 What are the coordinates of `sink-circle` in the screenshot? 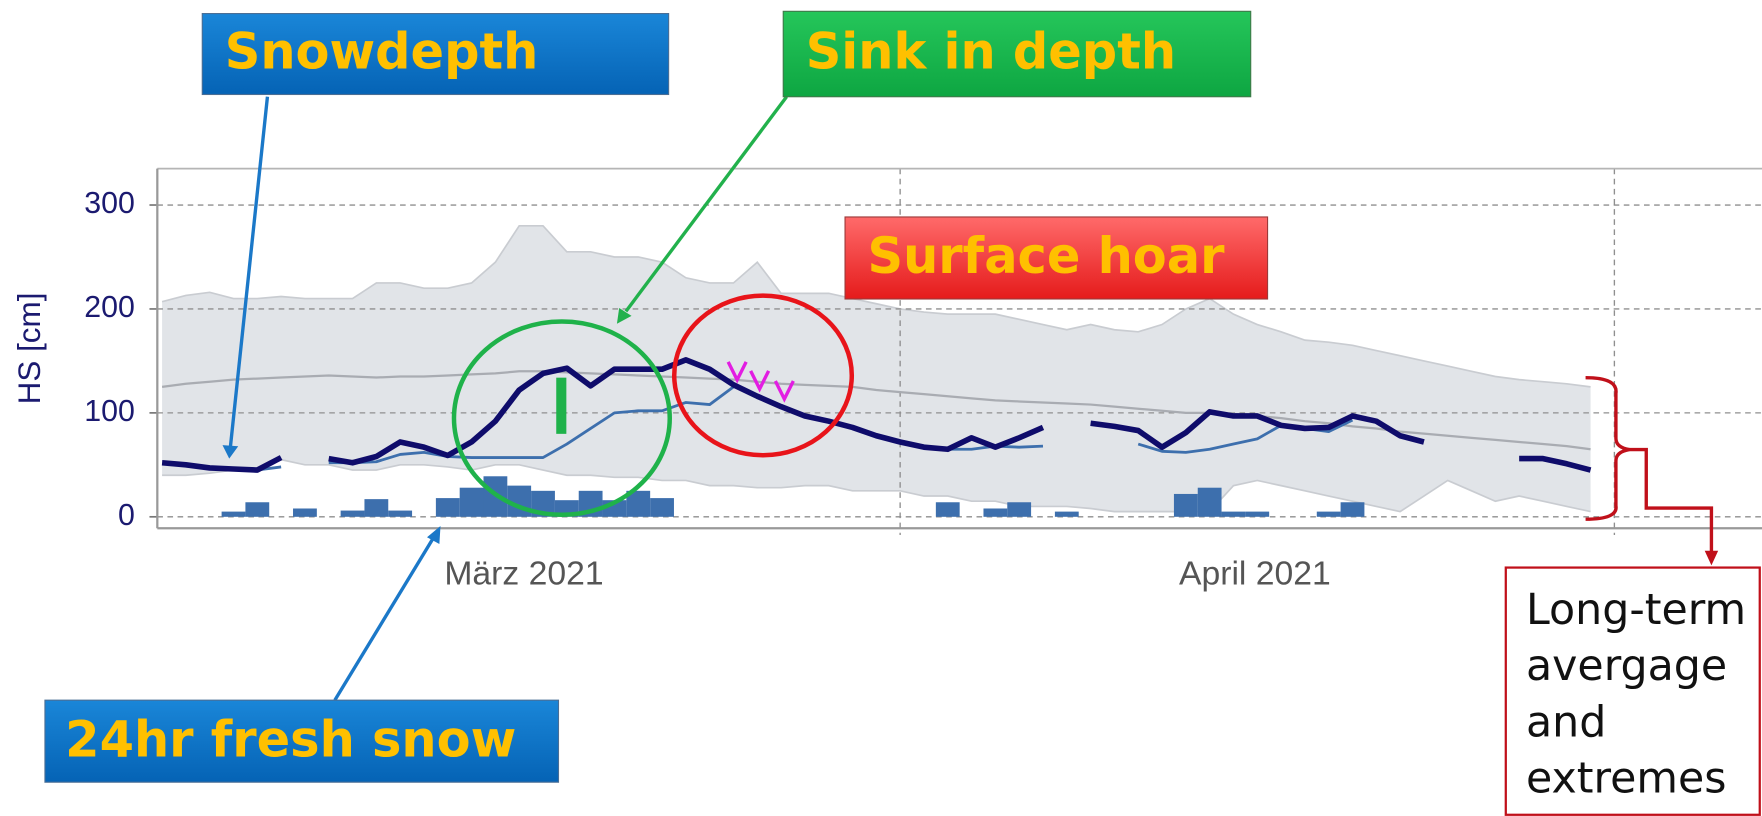 It's located at (561, 418).